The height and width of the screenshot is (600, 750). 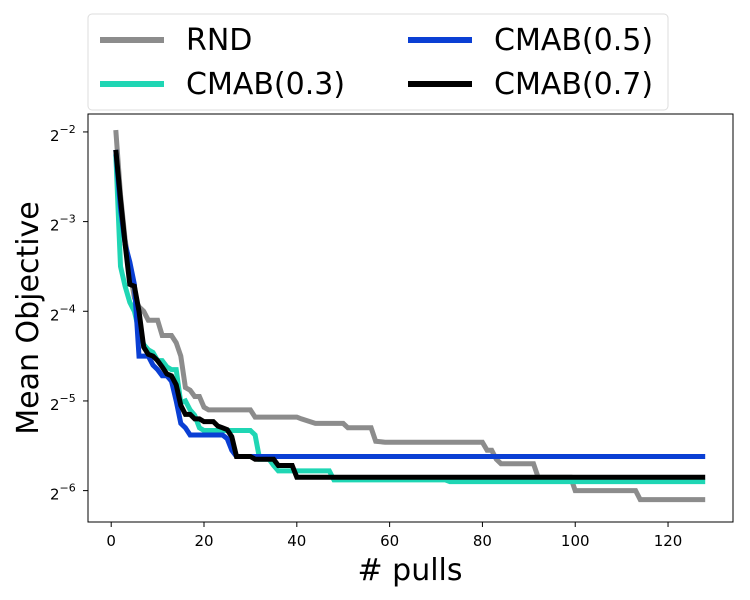 What do you see at coordinates (296, 541) in the screenshot?
I see `x-tick-label: 40` at bounding box center [296, 541].